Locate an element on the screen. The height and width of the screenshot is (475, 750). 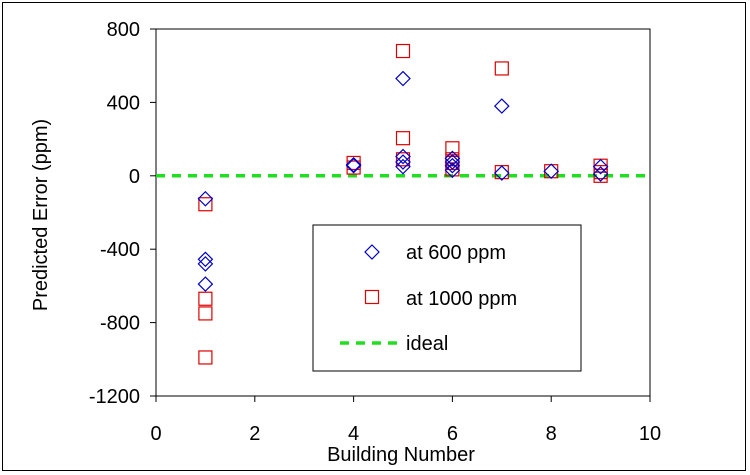
x-tick-label: 0 is located at coordinates (155, 434).